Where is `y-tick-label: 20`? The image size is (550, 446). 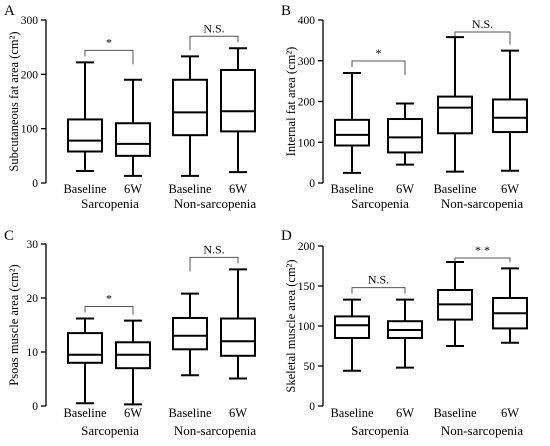 y-tick-label: 20 is located at coordinates (33, 299).